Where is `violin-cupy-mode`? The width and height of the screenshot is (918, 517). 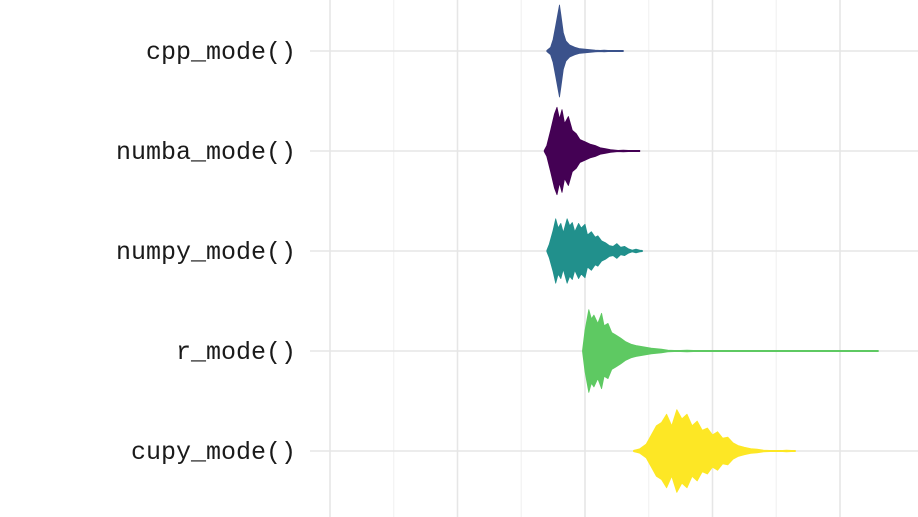
violin-cupy-mode is located at coordinates (714, 451).